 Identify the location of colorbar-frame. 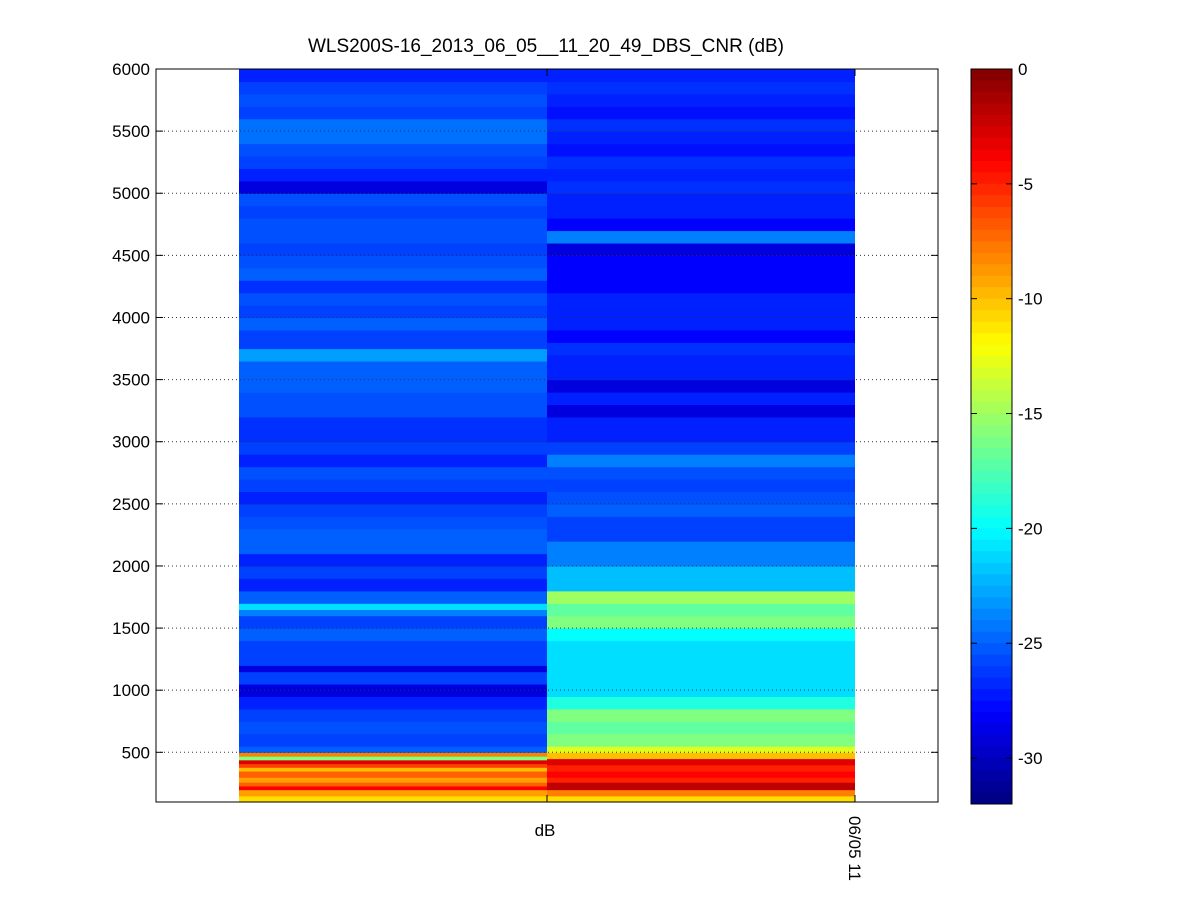
(991, 436).